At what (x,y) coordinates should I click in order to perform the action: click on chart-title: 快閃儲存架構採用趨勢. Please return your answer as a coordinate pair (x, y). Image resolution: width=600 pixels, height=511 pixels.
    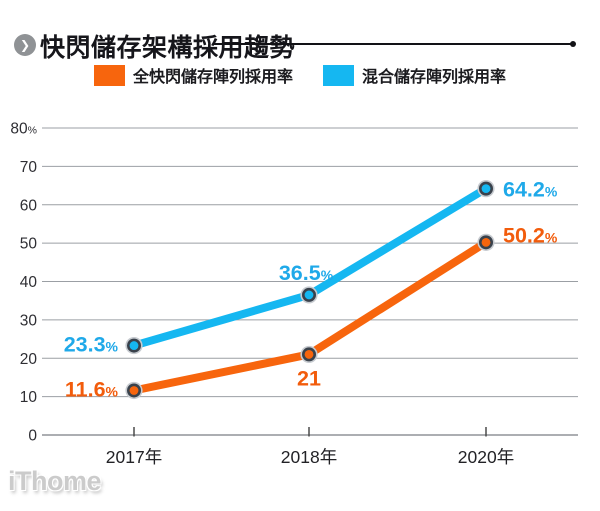
    Looking at the image, I should click on (168, 48).